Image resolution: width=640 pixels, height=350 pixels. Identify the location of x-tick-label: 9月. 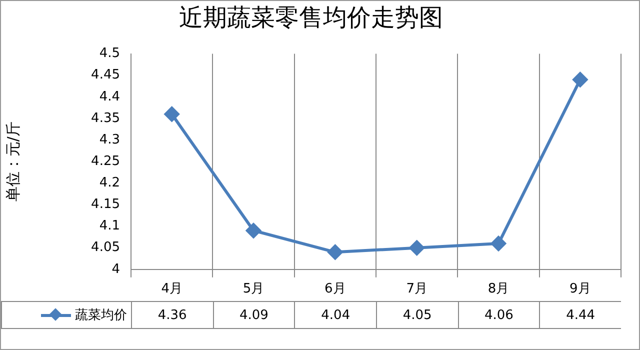
(580, 289).